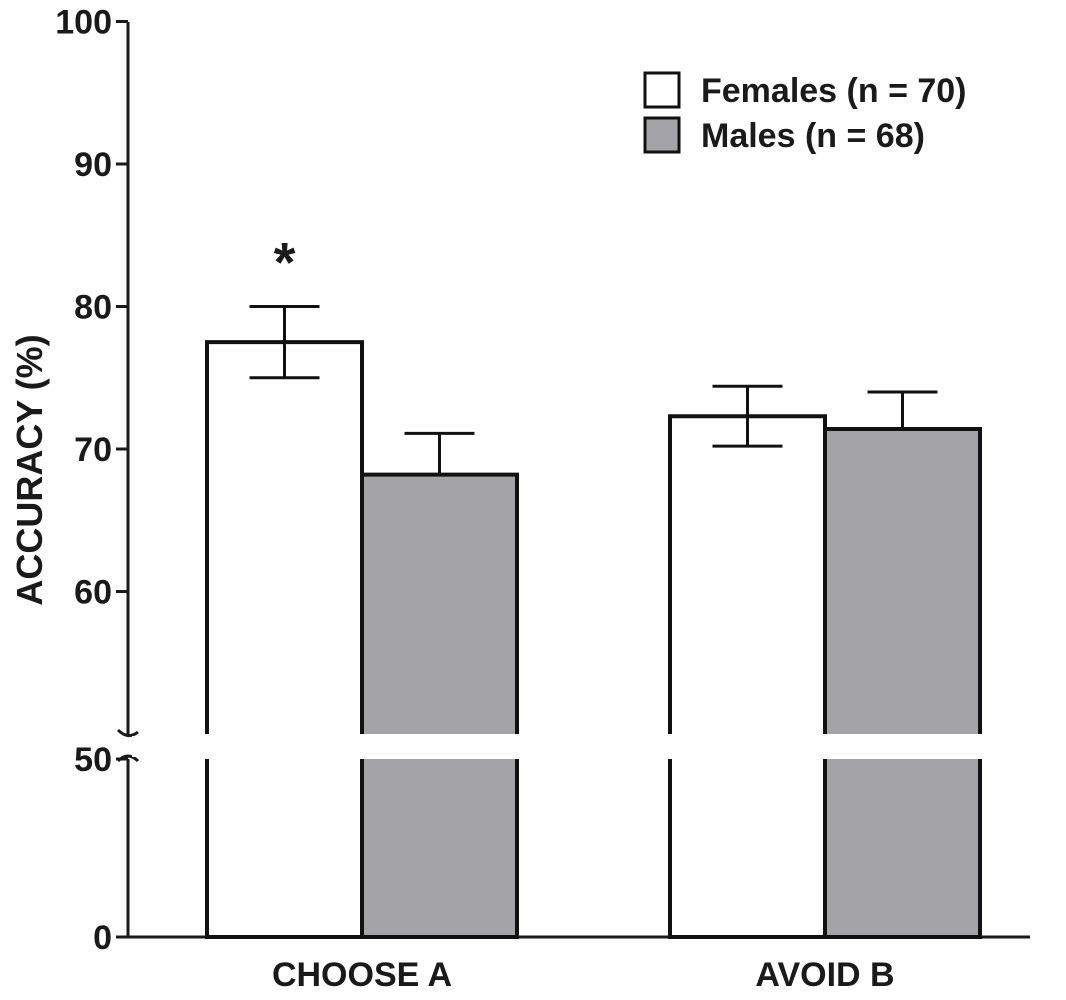 Image resolution: width=1066 pixels, height=1000 pixels. I want to click on bar-1-0-lower, so click(747, 848).